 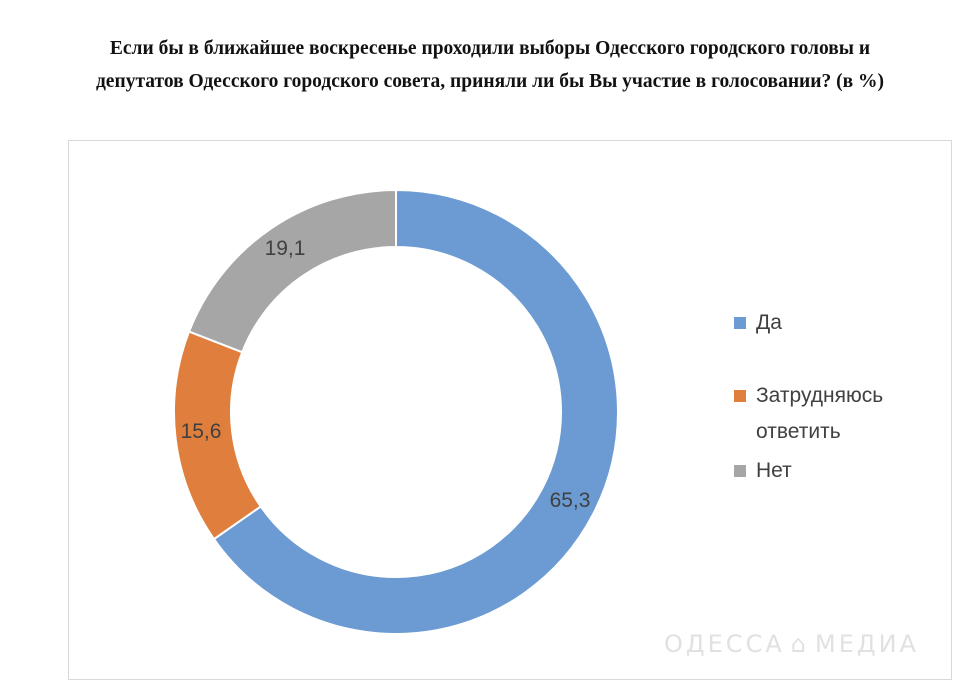 What do you see at coordinates (769, 322) in the screenshot?
I see `legend-label-yes: Да` at bounding box center [769, 322].